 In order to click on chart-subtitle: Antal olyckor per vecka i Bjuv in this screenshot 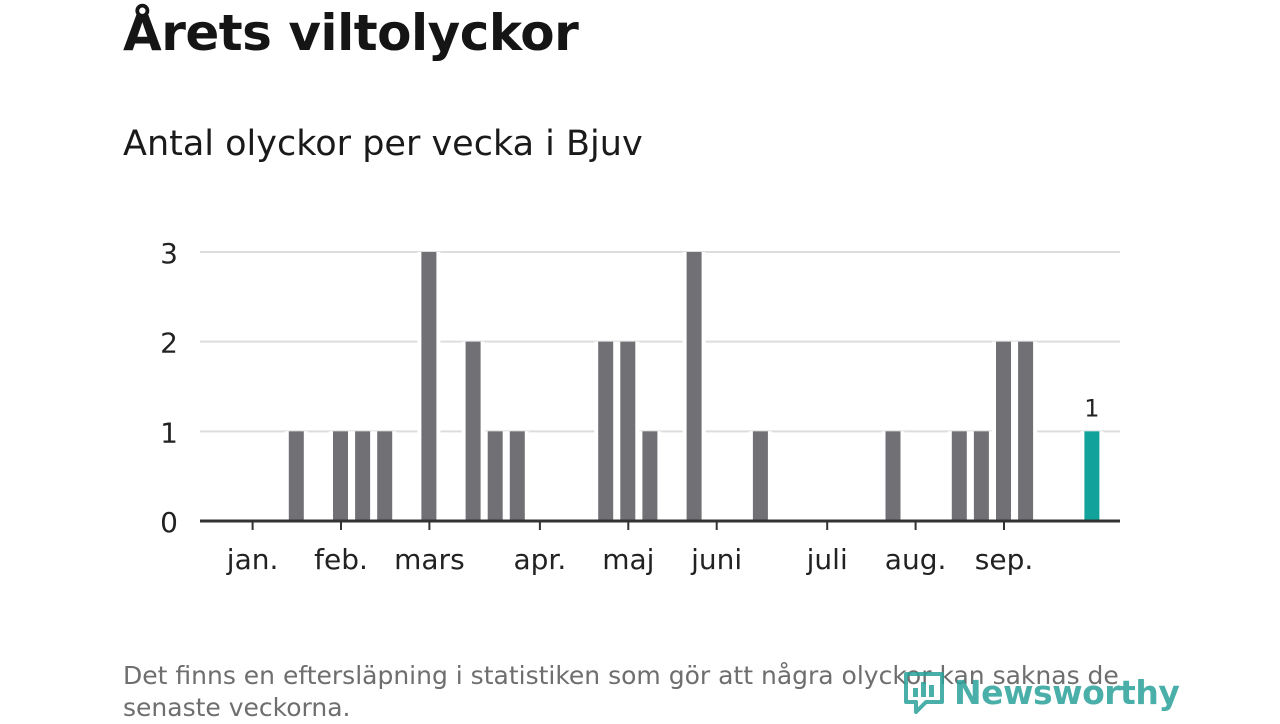, I will do `click(383, 144)`.